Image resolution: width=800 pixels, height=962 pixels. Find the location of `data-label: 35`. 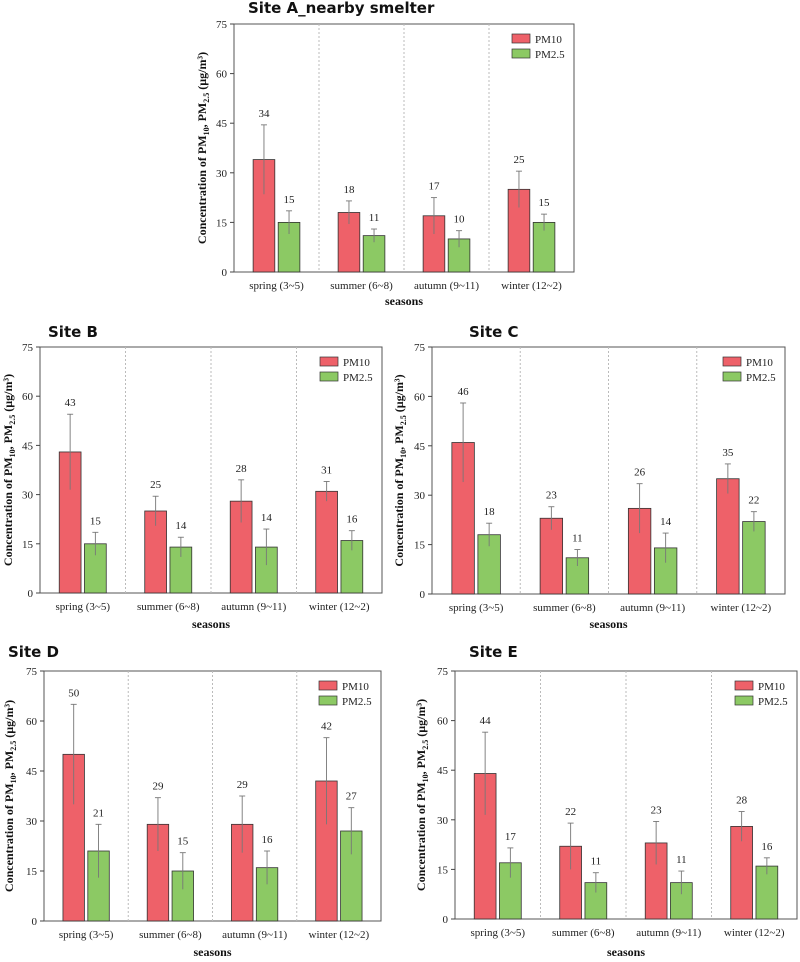

data-label: 35 is located at coordinates (728, 453).